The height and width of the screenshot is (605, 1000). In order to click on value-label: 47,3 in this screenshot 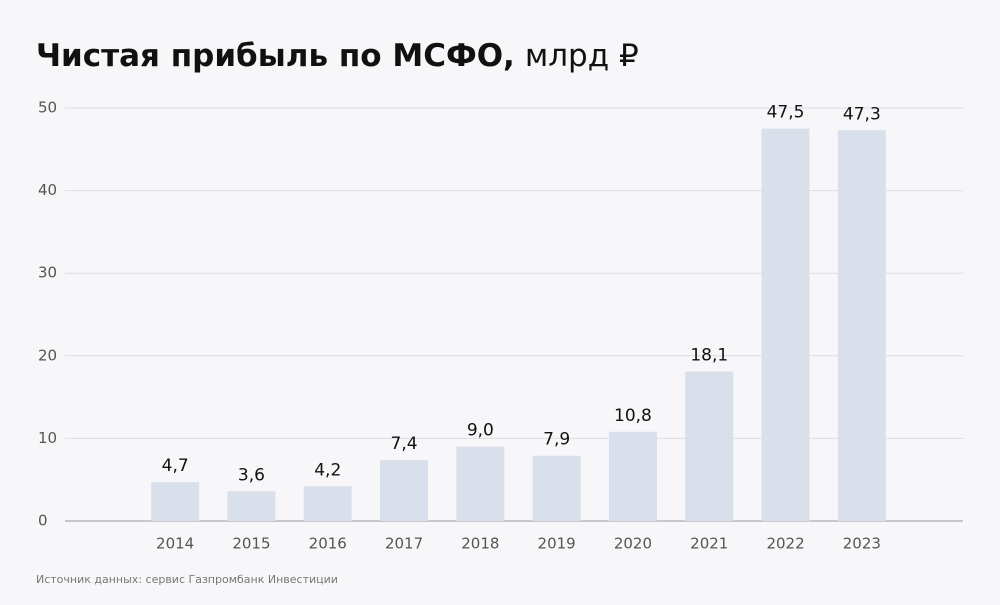, I will do `click(862, 114)`.